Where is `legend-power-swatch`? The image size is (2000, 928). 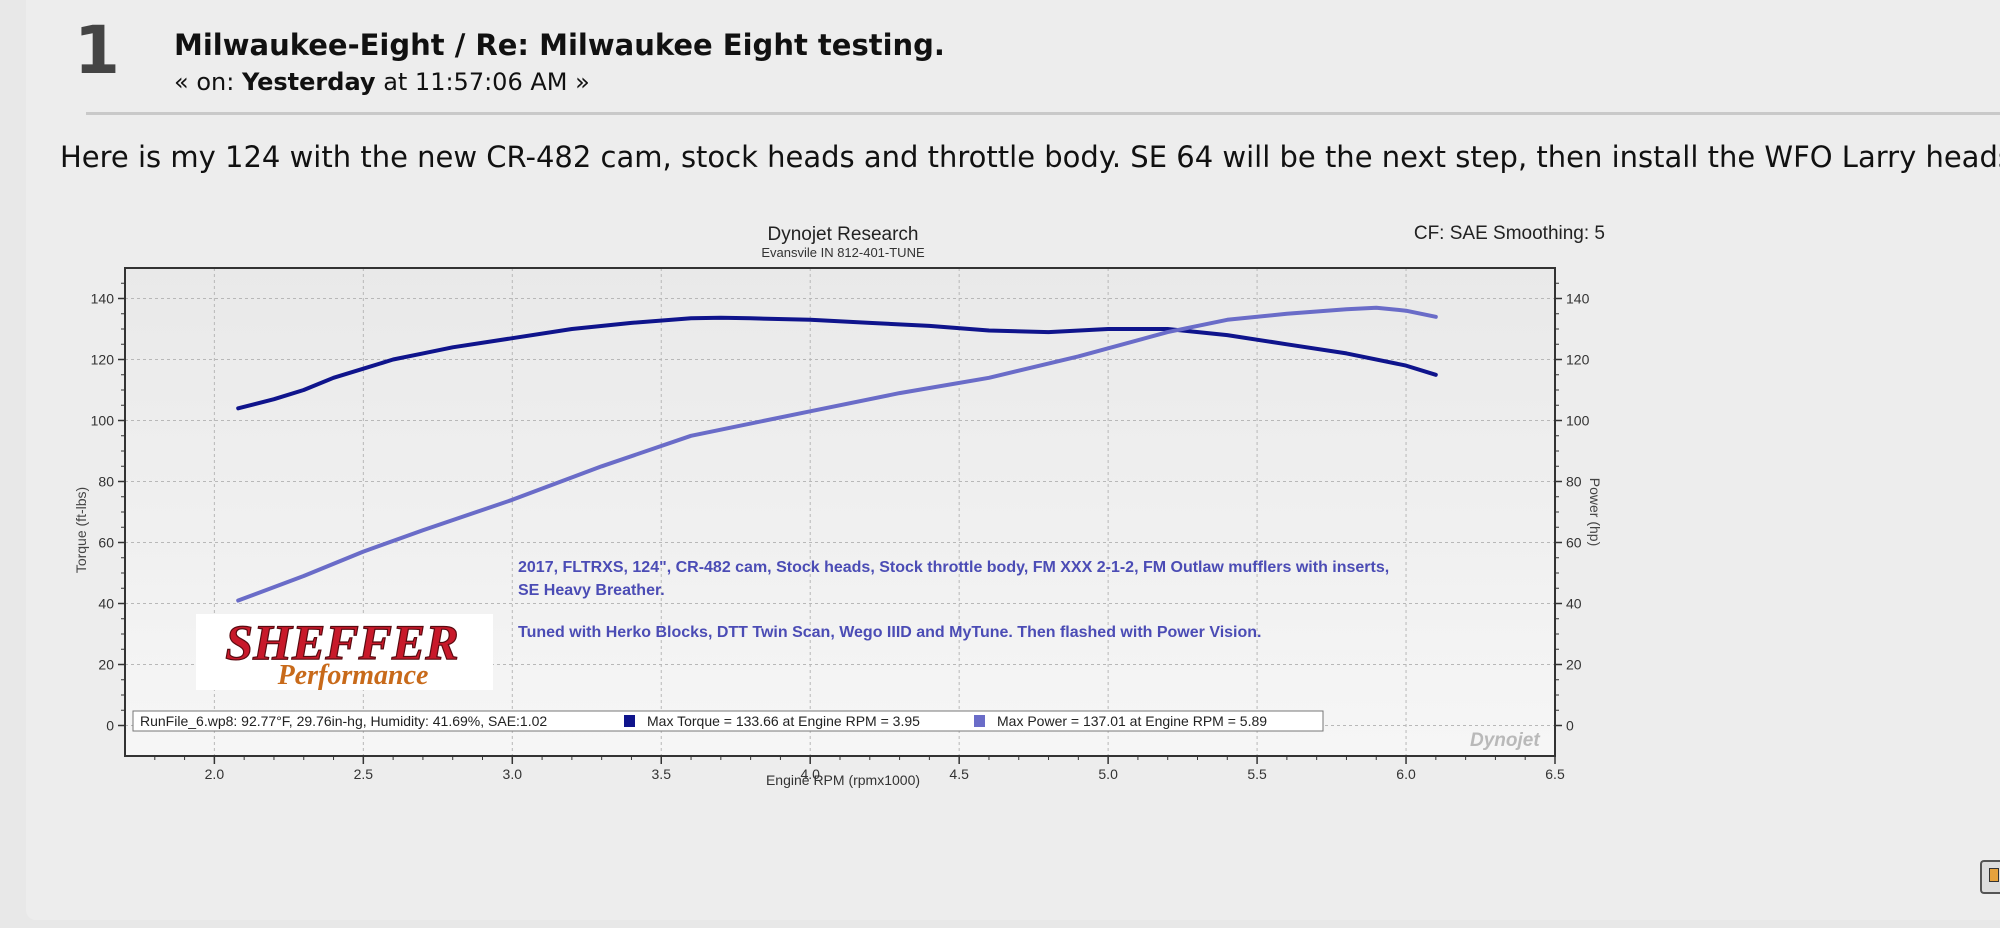 legend-power-swatch is located at coordinates (979, 721).